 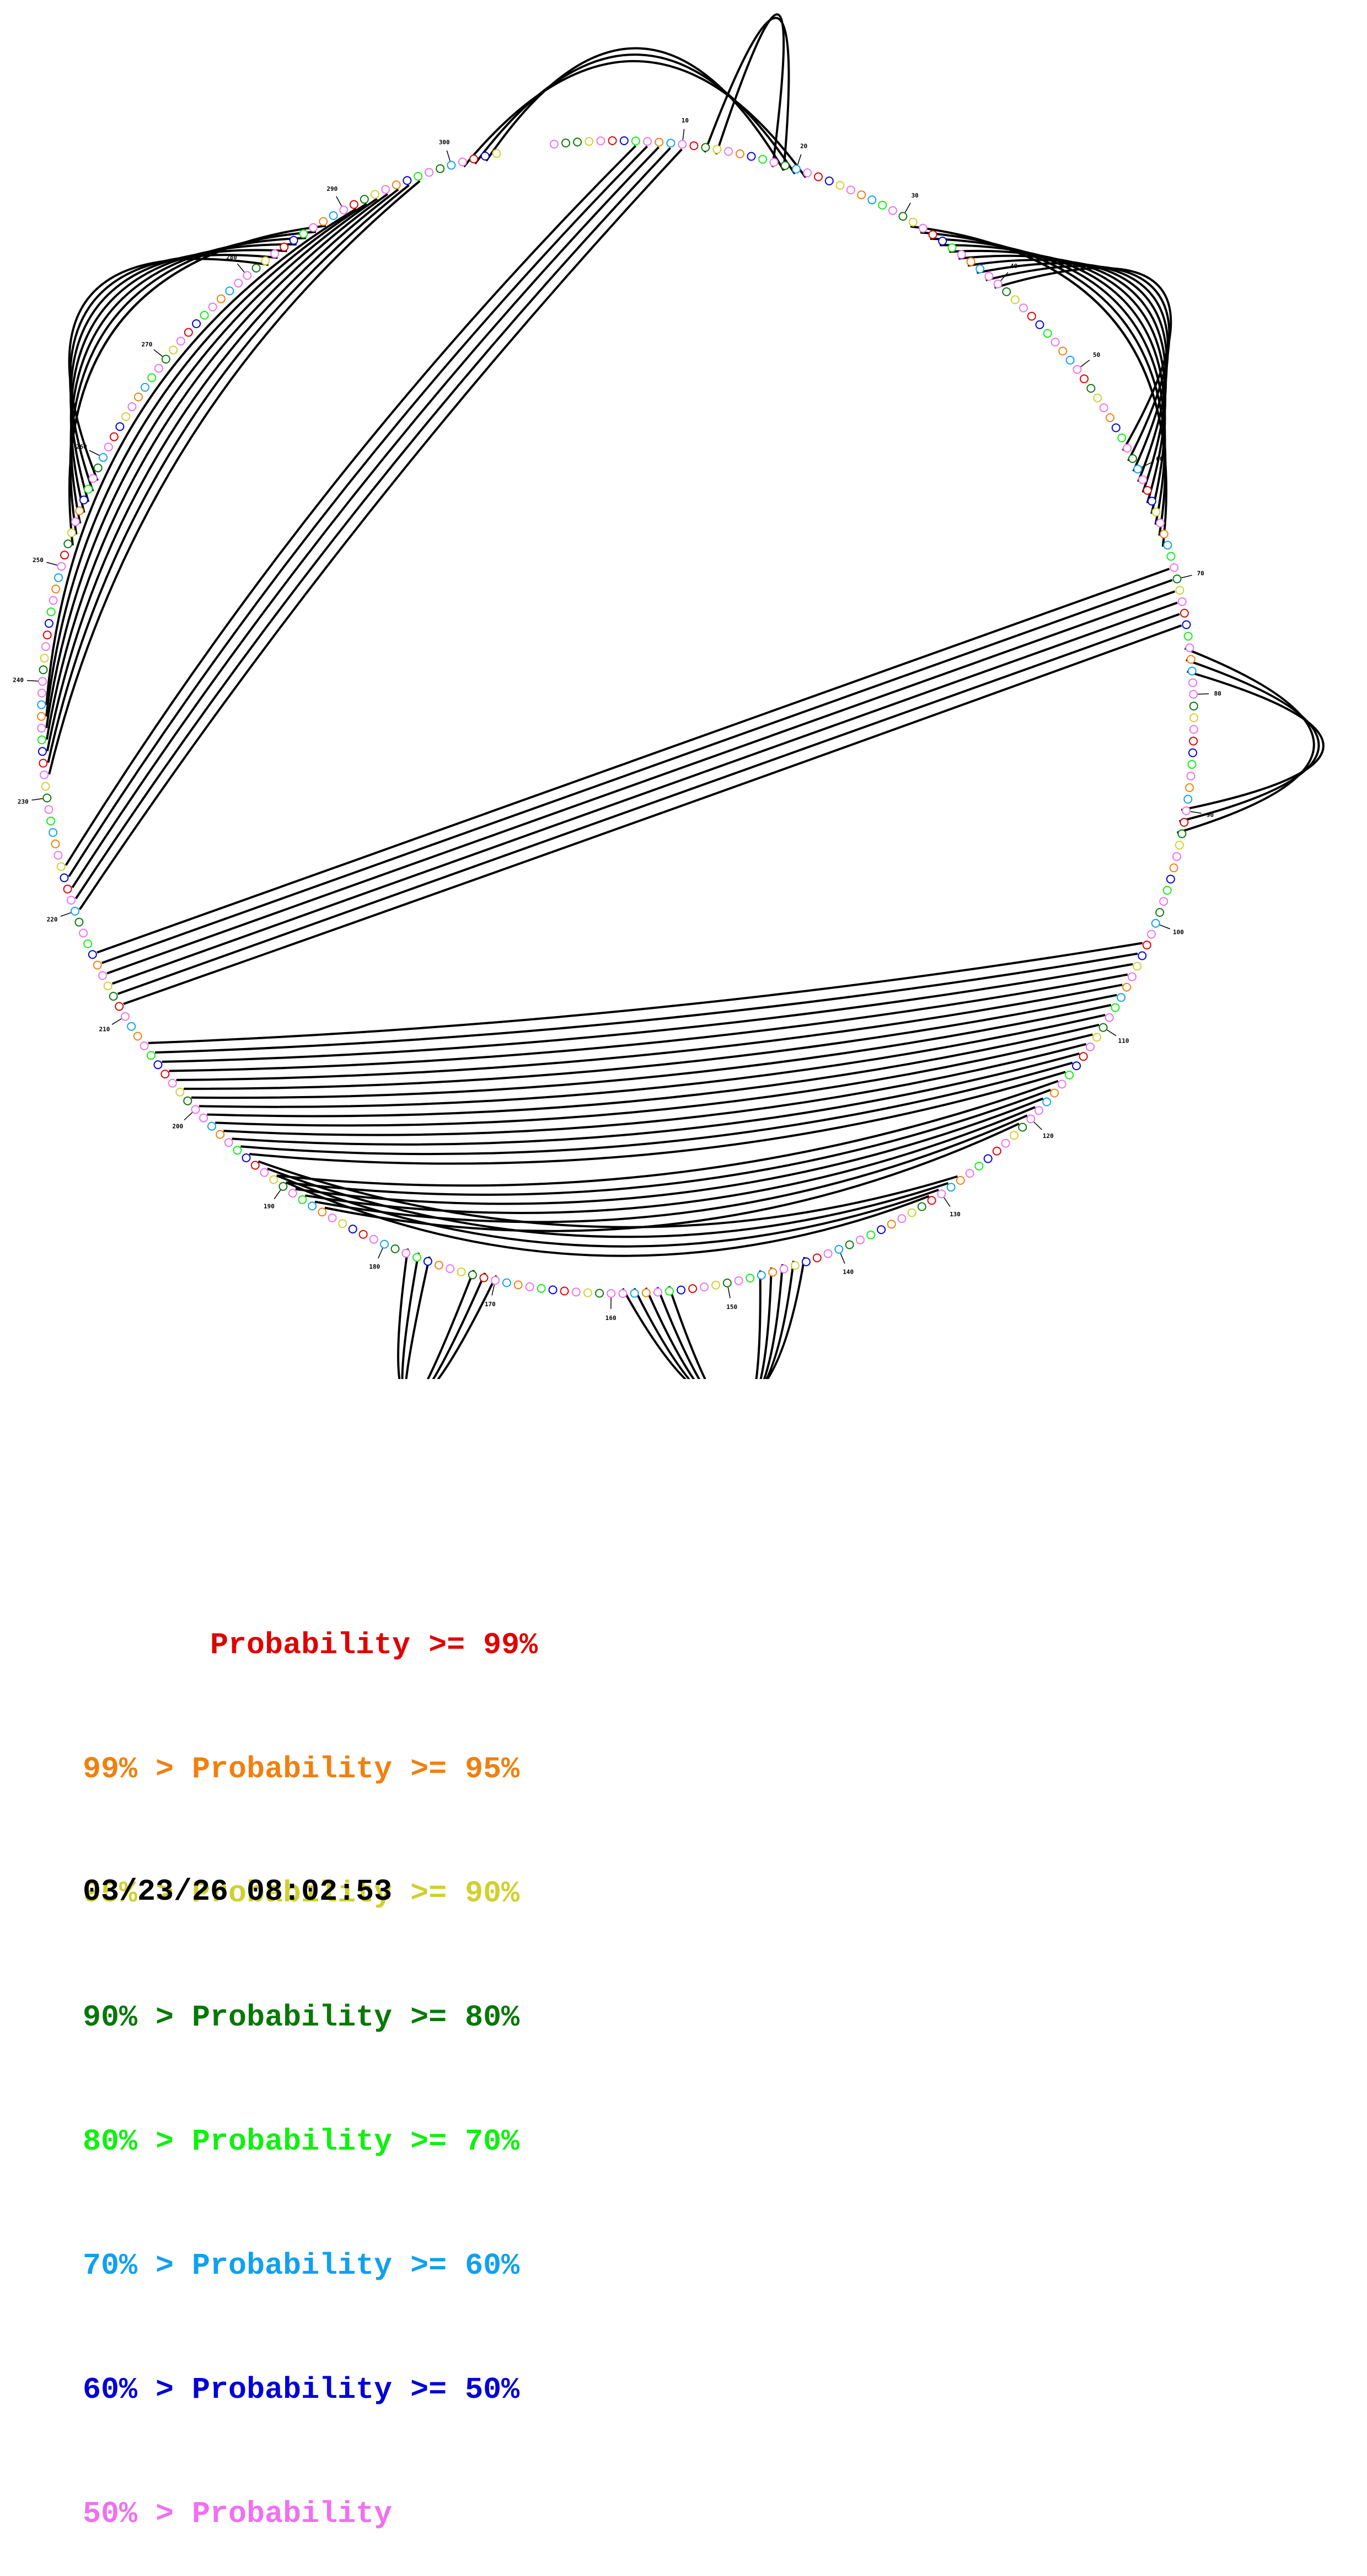 What do you see at coordinates (1124, 1040) in the screenshot?
I see `tick-label-110: 110` at bounding box center [1124, 1040].